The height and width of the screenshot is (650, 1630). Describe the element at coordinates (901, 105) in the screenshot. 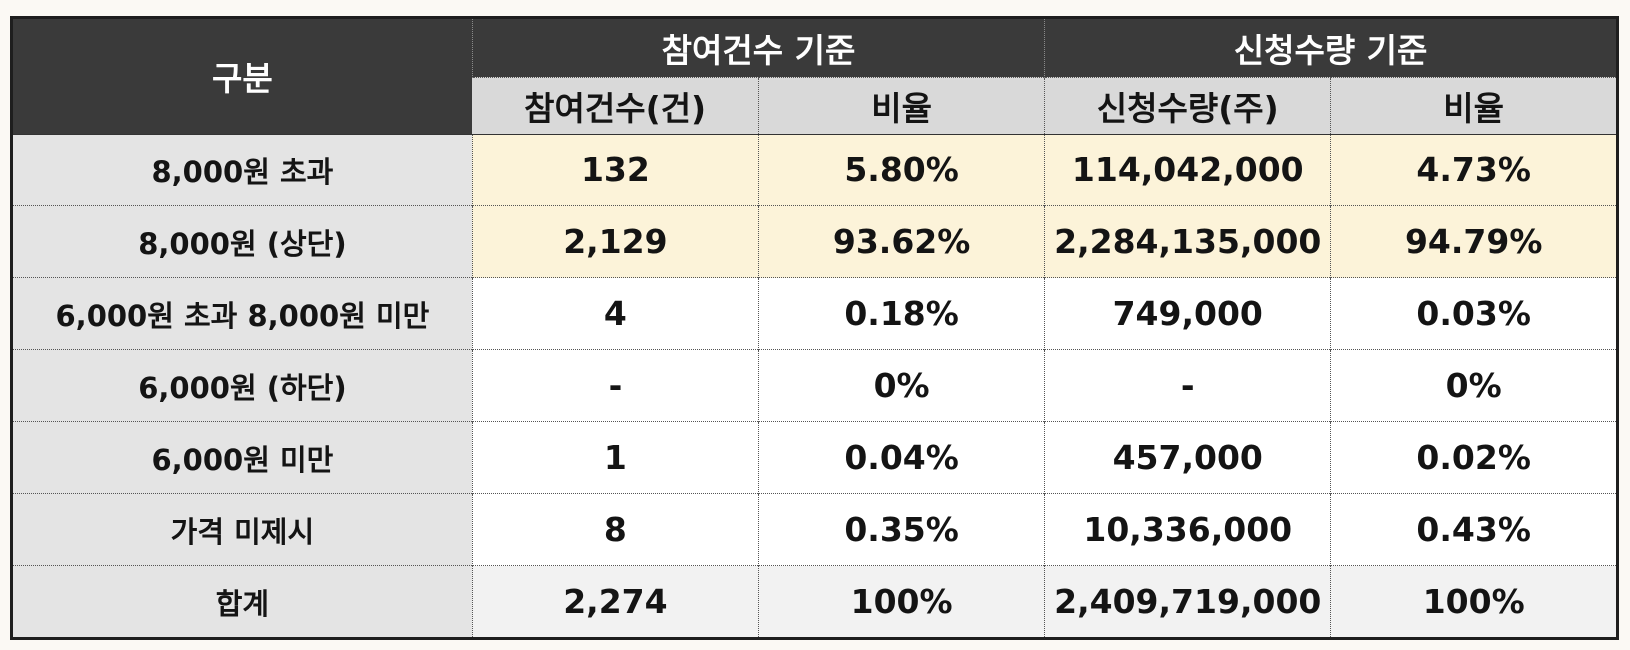

I see `sub-header-count-ratio: 비율` at that location.